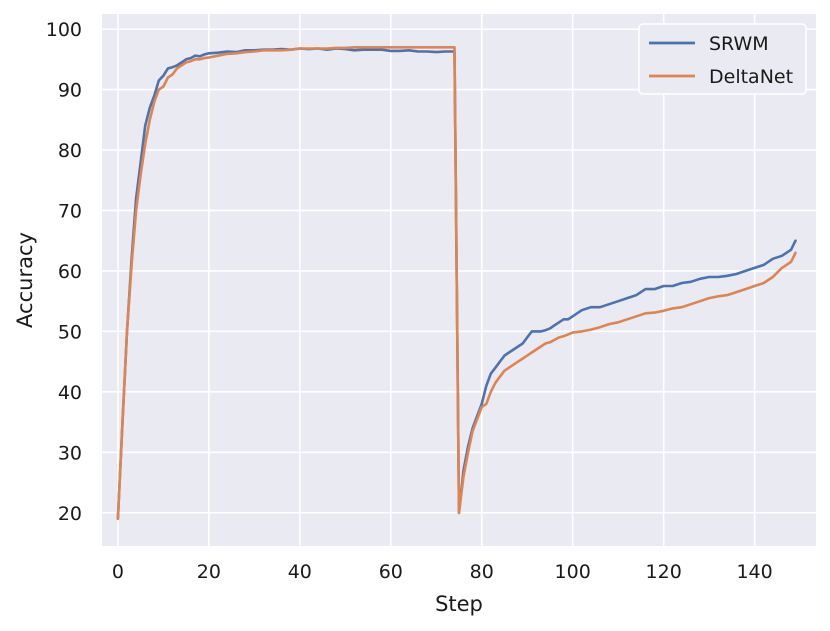 The image size is (830, 631). Describe the element at coordinates (70, 151) in the screenshot. I see `y-tick-label: 80` at that location.